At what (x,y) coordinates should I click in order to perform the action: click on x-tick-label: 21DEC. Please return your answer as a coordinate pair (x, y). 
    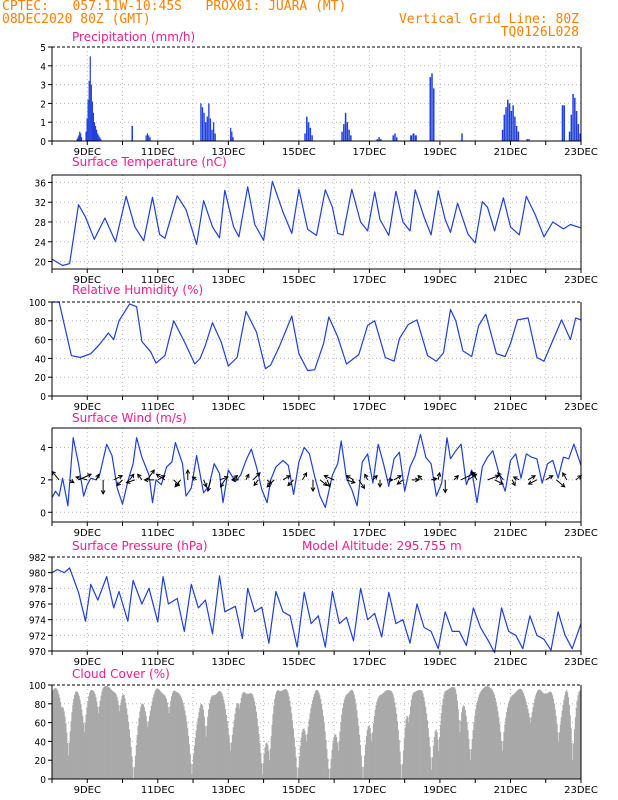
    Looking at the image, I should click on (511, 407).